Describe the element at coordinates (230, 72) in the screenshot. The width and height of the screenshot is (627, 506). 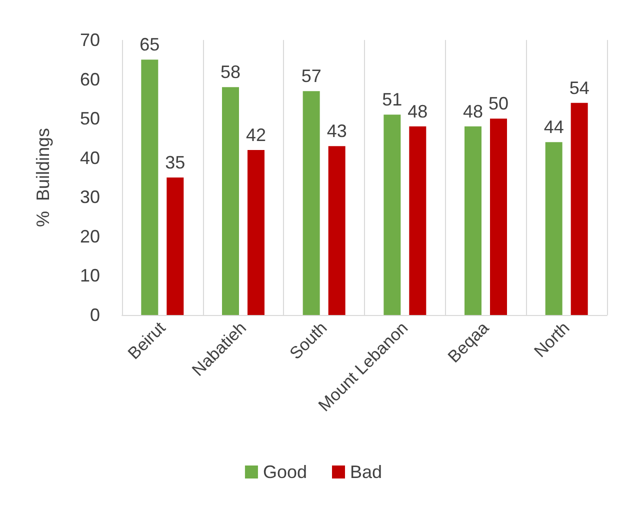
I see `data-label: 58` at that location.